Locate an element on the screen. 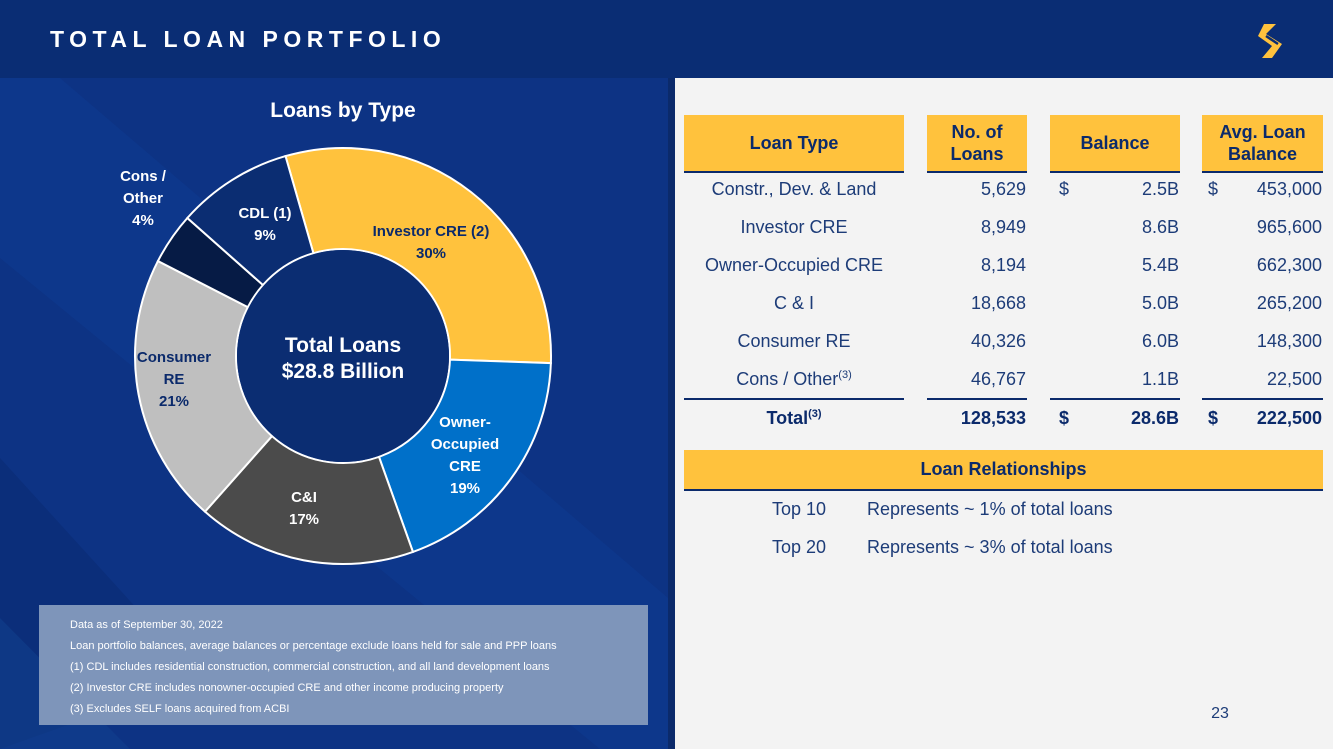 The image size is (1333, 749). relationship-label: Top 10 is located at coordinates (799, 509).